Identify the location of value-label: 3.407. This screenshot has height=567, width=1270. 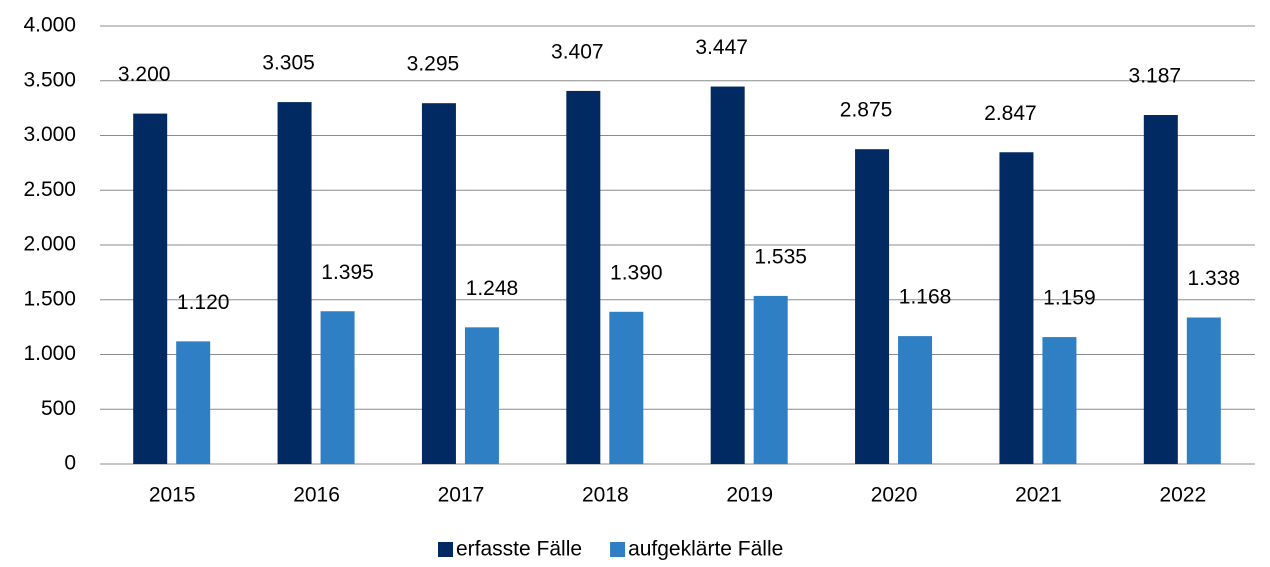
(577, 51).